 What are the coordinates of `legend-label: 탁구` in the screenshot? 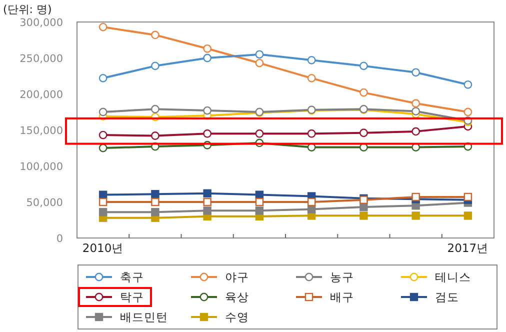 It's located at (132, 297).